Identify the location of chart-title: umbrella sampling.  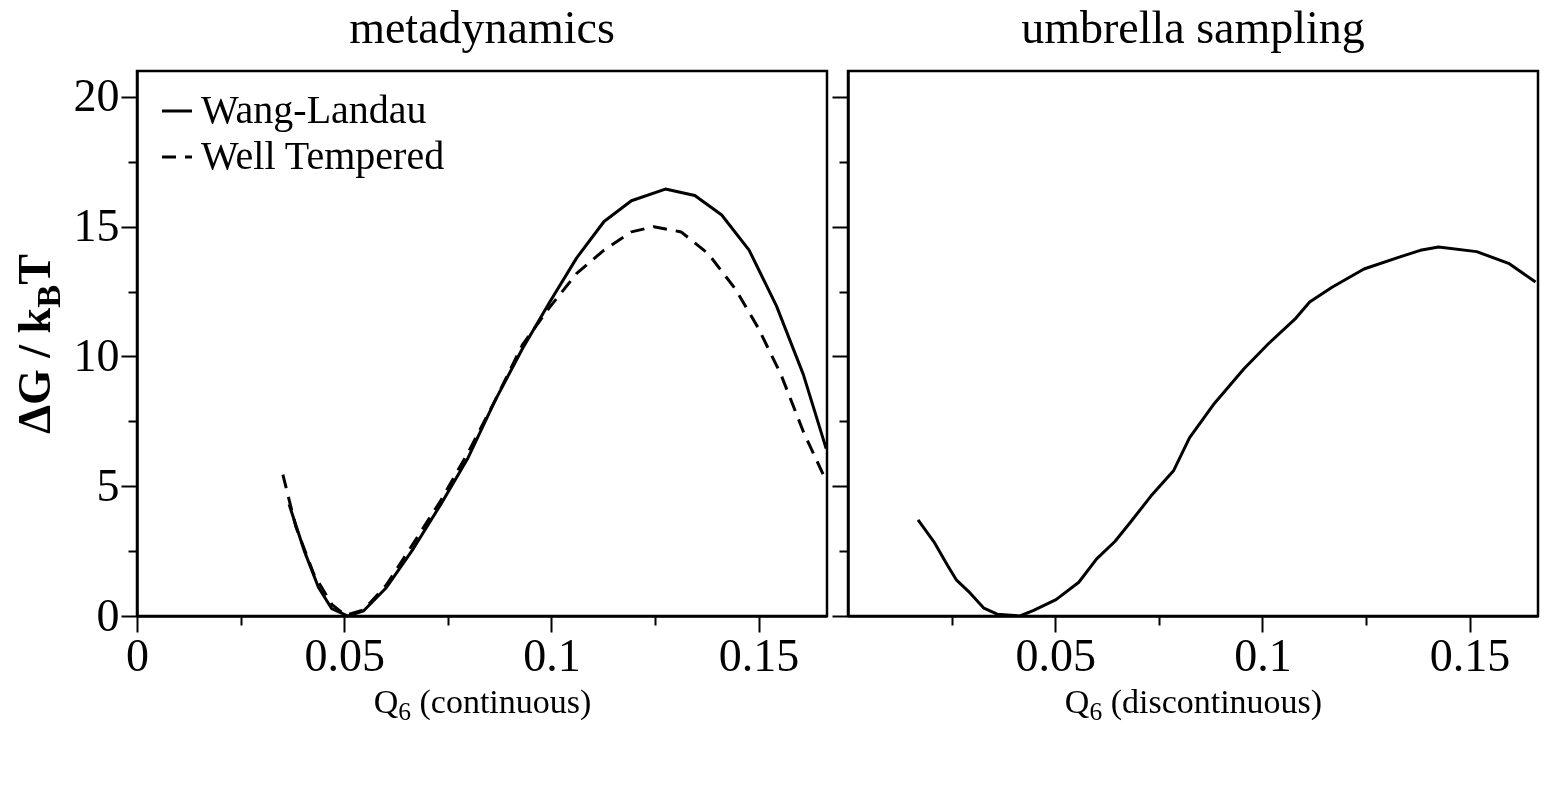
(1193, 27).